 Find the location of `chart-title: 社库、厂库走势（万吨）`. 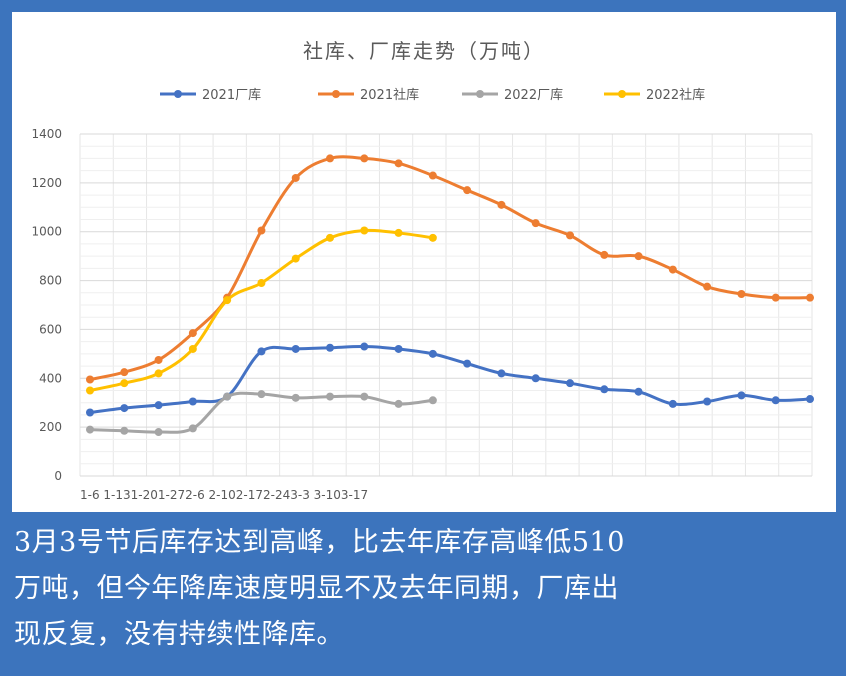

chart-title: 社库、厂库走势（万吨） is located at coordinates (424, 51).